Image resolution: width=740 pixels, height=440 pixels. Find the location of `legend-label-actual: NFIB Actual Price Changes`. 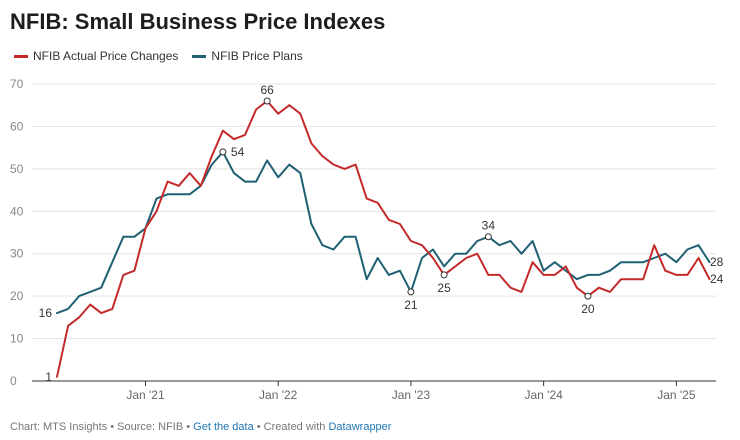

legend-label-actual: NFIB Actual Price Changes is located at coordinates (106, 56).